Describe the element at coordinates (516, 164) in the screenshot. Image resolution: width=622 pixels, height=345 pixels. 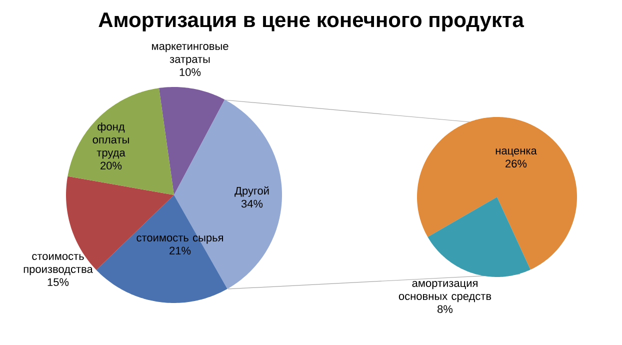
I see `data-label: 26%` at that location.